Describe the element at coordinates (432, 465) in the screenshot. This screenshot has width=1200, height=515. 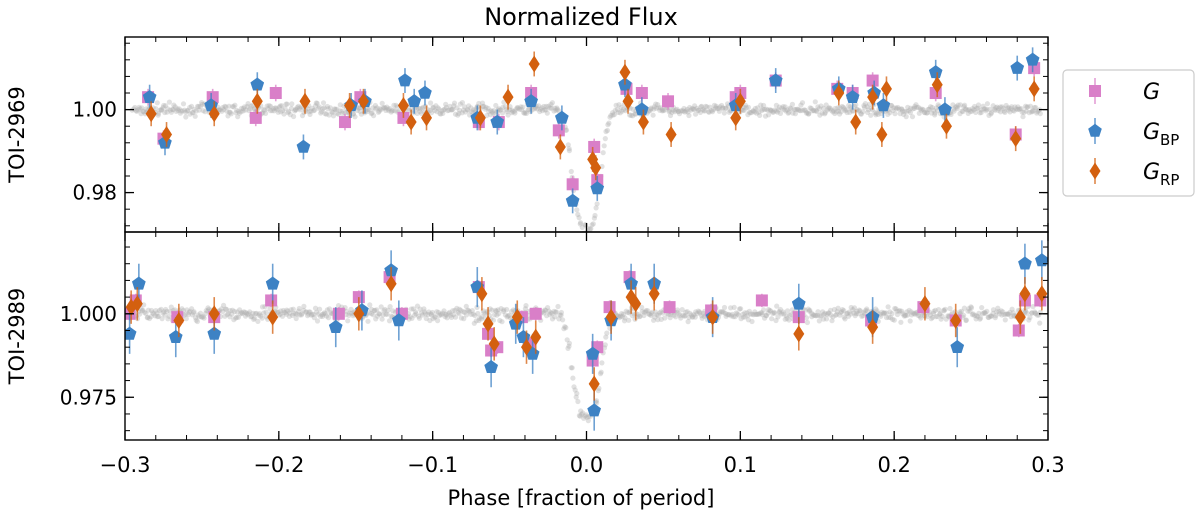
I see `x-tick-label: −0.1` at that location.